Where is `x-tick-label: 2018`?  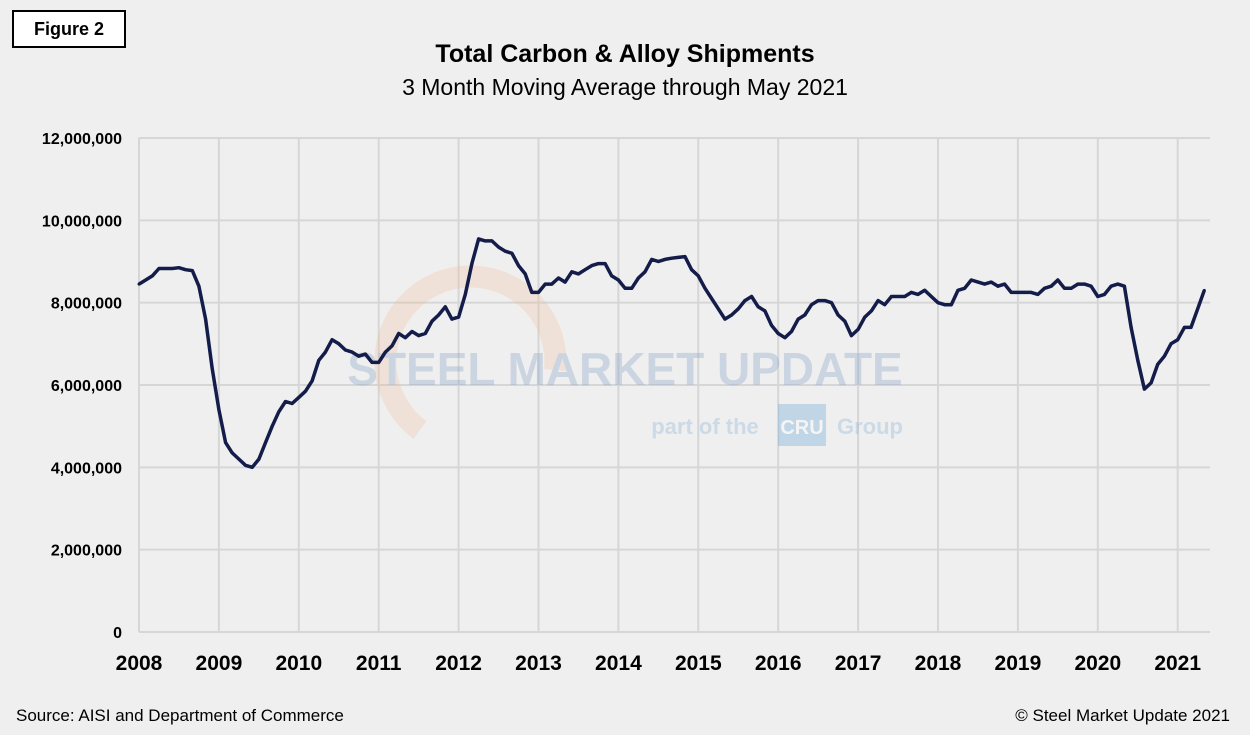
x-tick-label: 2018 is located at coordinates (938, 663).